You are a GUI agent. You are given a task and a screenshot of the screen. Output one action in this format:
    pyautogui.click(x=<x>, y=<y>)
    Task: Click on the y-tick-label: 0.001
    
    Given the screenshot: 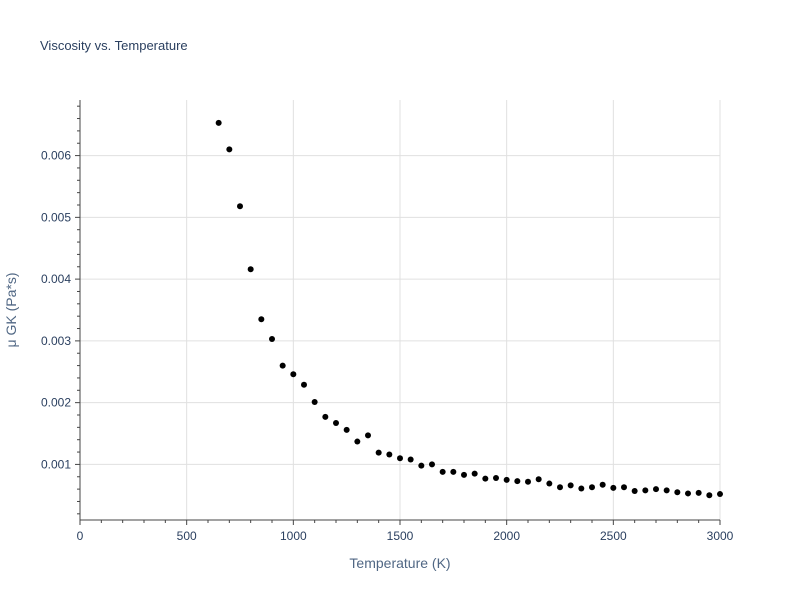 What is the action you would take?
    pyautogui.click(x=56, y=464)
    